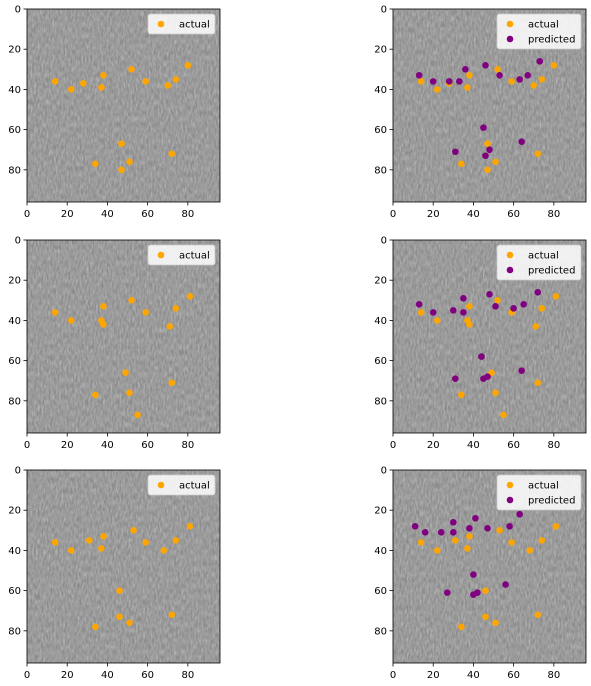 This screenshot has height=686, width=591. Describe the element at coordinates (14, 401) in the screenshot. I see `y-tick-label: 80` at that location.